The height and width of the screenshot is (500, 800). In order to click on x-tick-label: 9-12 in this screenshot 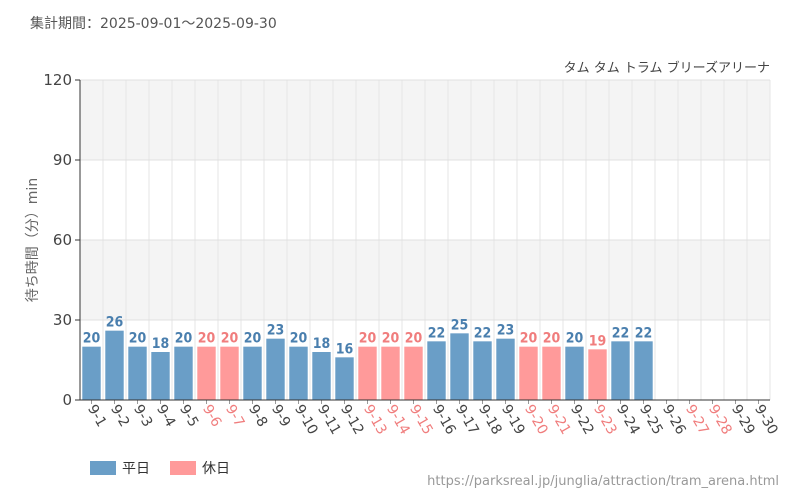, I will do `click(352, 420)`.